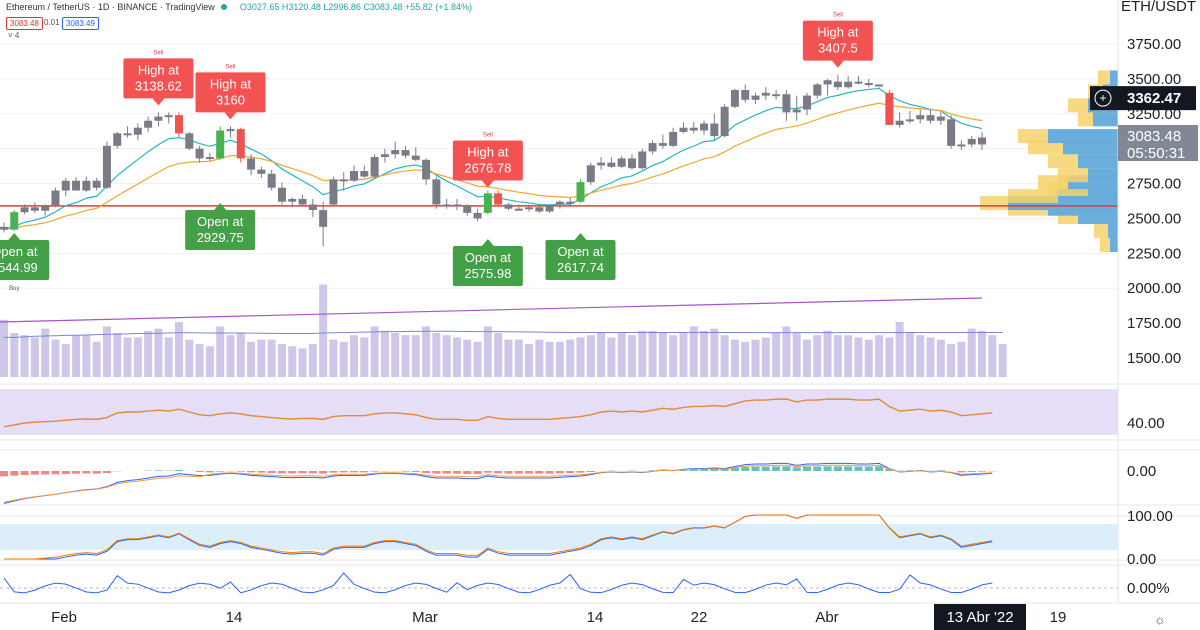  I want to click on y-tick-label: 2750.00, so click(1154, 184).